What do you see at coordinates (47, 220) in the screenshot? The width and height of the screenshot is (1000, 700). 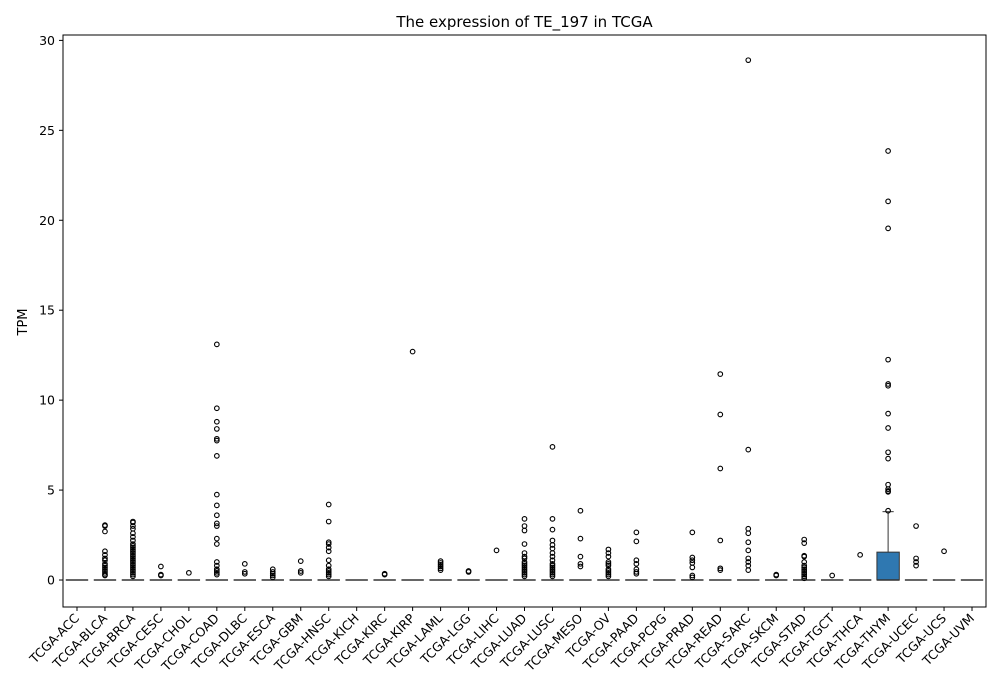 I see `y-tick-label: 20` at bounding box center [47, 220].